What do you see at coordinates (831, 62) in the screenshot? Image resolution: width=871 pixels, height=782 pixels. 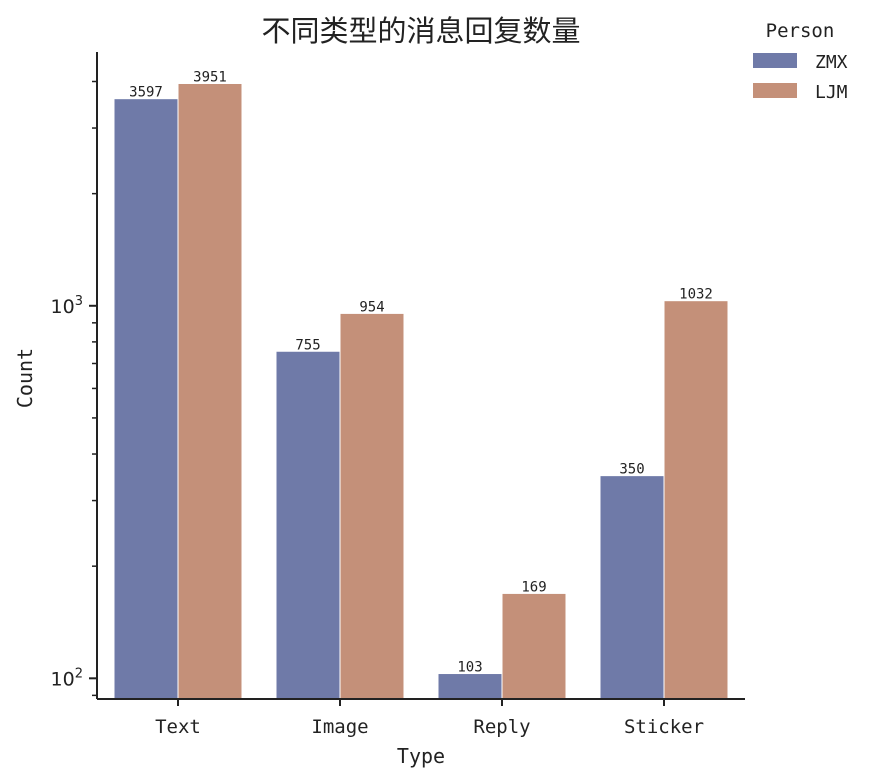 I see `legend-entry-zmx: ZMX` at bounding box center [831, 62].